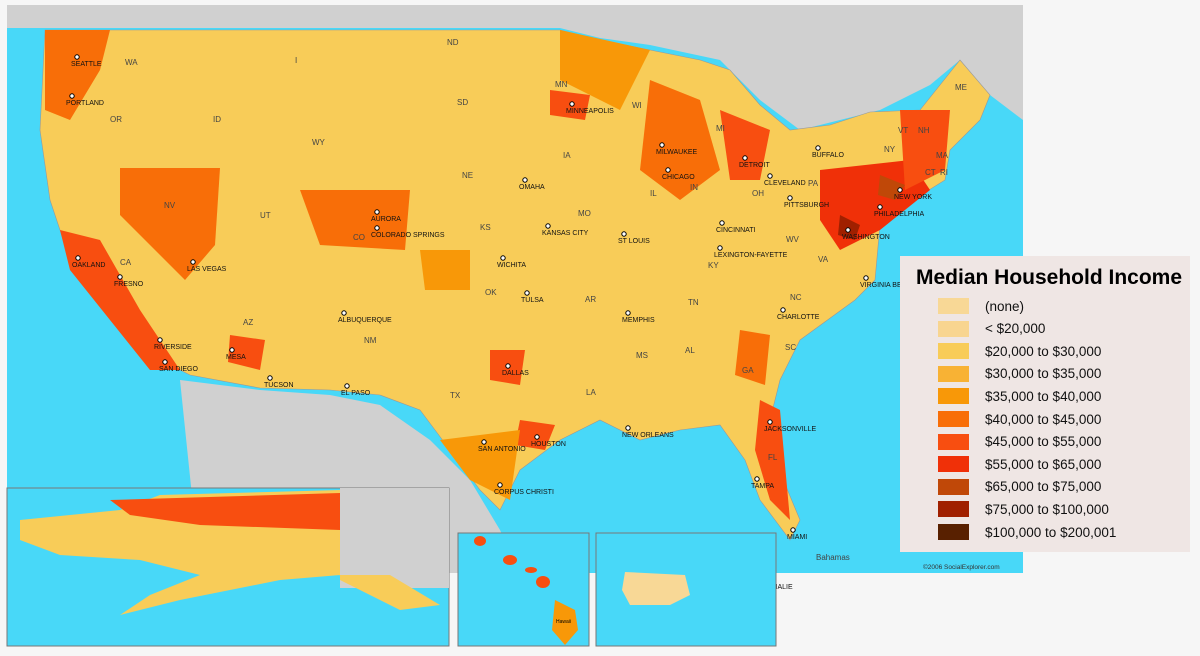  I want to click on city-label: LAS VEGAS, so click(207, 269).